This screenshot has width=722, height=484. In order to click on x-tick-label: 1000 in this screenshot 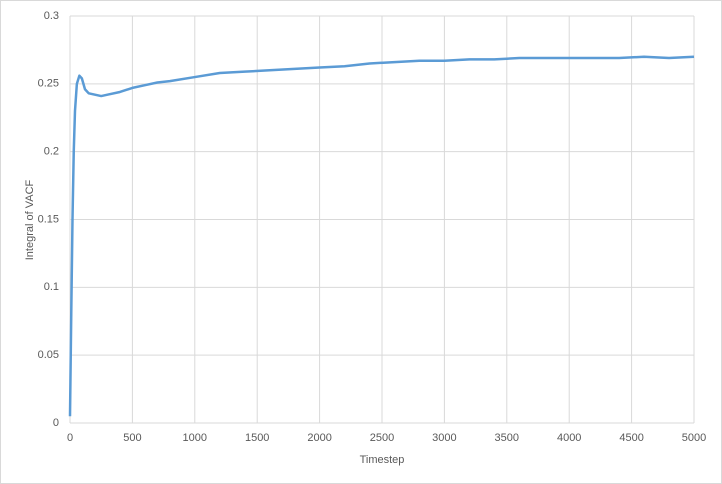, I will do `click(195, 438)`.